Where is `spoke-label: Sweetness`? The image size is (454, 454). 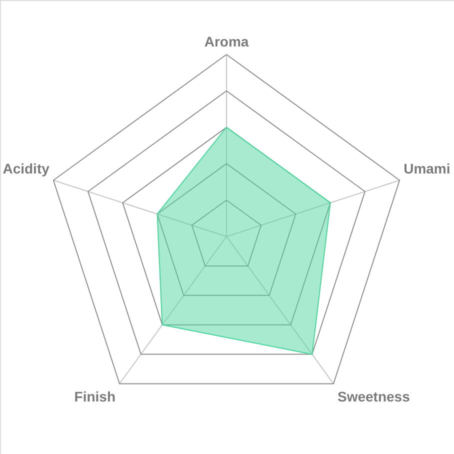
spoke-label: Sweetness is located at coordinates (373, 396).